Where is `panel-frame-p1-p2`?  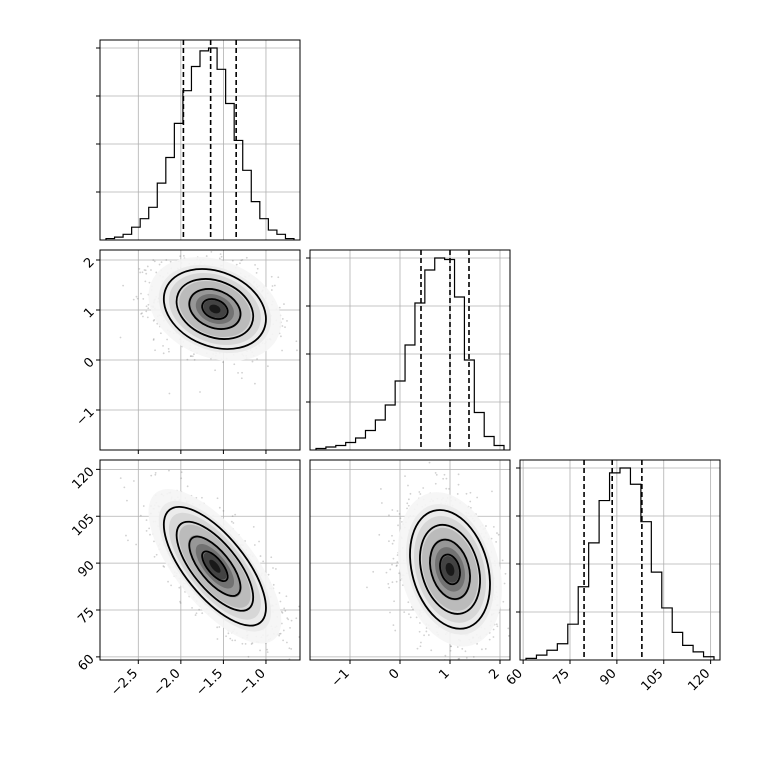
panel-frame-p1-p2 is located at coordinates (410, 560).